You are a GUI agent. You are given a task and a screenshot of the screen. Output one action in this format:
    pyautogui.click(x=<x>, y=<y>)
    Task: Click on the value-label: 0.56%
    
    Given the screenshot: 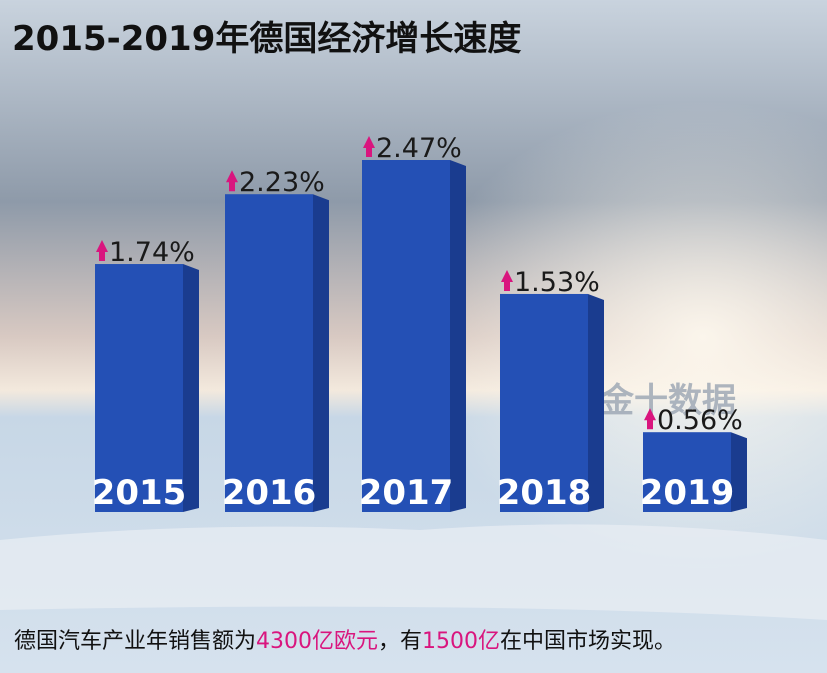 What is the action you would take?
    pyautogui.click(x=700, y=420)
    